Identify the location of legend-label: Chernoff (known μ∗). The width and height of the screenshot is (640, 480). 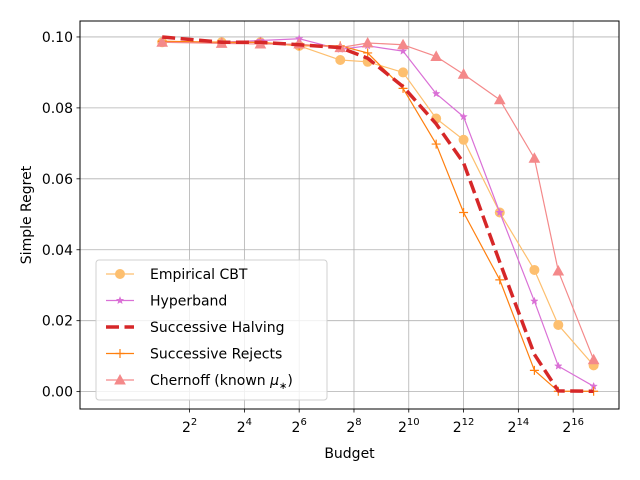
(221, 382).